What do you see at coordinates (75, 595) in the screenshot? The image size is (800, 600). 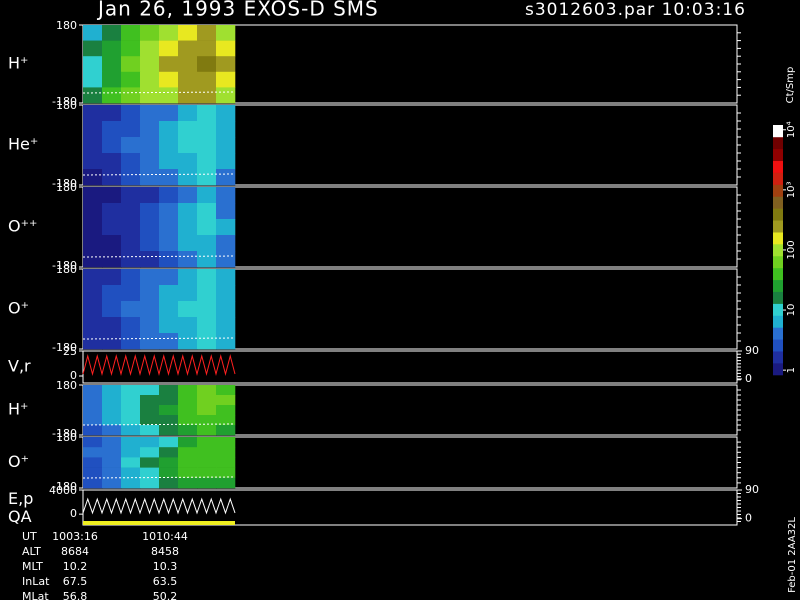 I see `info-value: 56.8` at bounding box center [75, 595].